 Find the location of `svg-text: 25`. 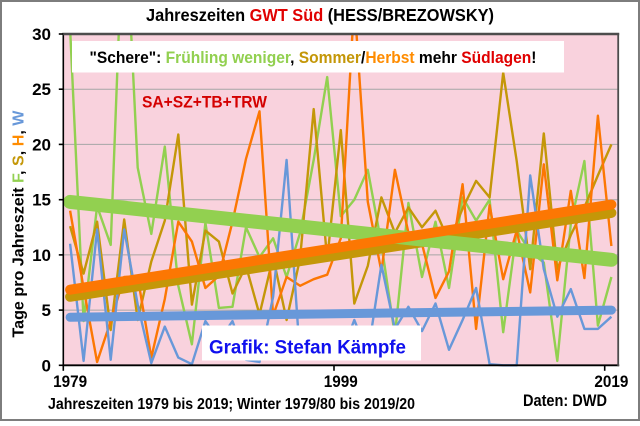

svg-text: 25 is located at coordinates (41, 89).